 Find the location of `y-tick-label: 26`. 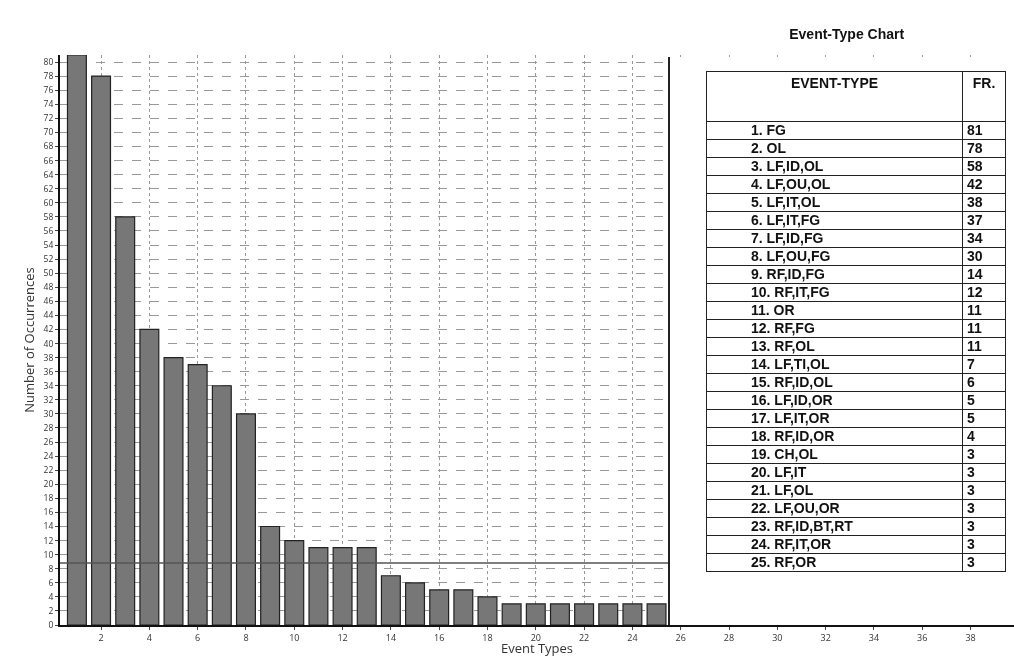

y-tick-label: 26 is located at coordinates (48, 442).